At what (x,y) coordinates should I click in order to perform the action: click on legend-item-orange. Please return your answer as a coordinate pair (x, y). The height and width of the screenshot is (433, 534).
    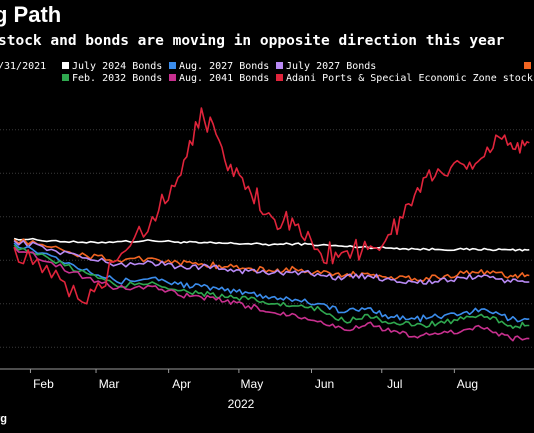
    Looking at the image, I should click on (529, 67).